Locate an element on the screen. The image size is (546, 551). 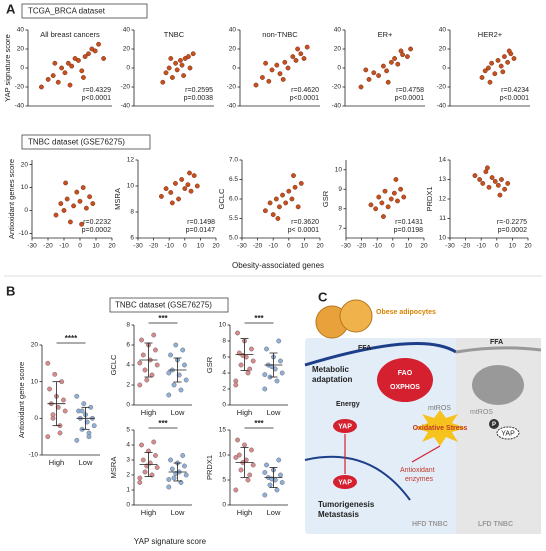
phospho-badge is located at coordinates (494, 424).